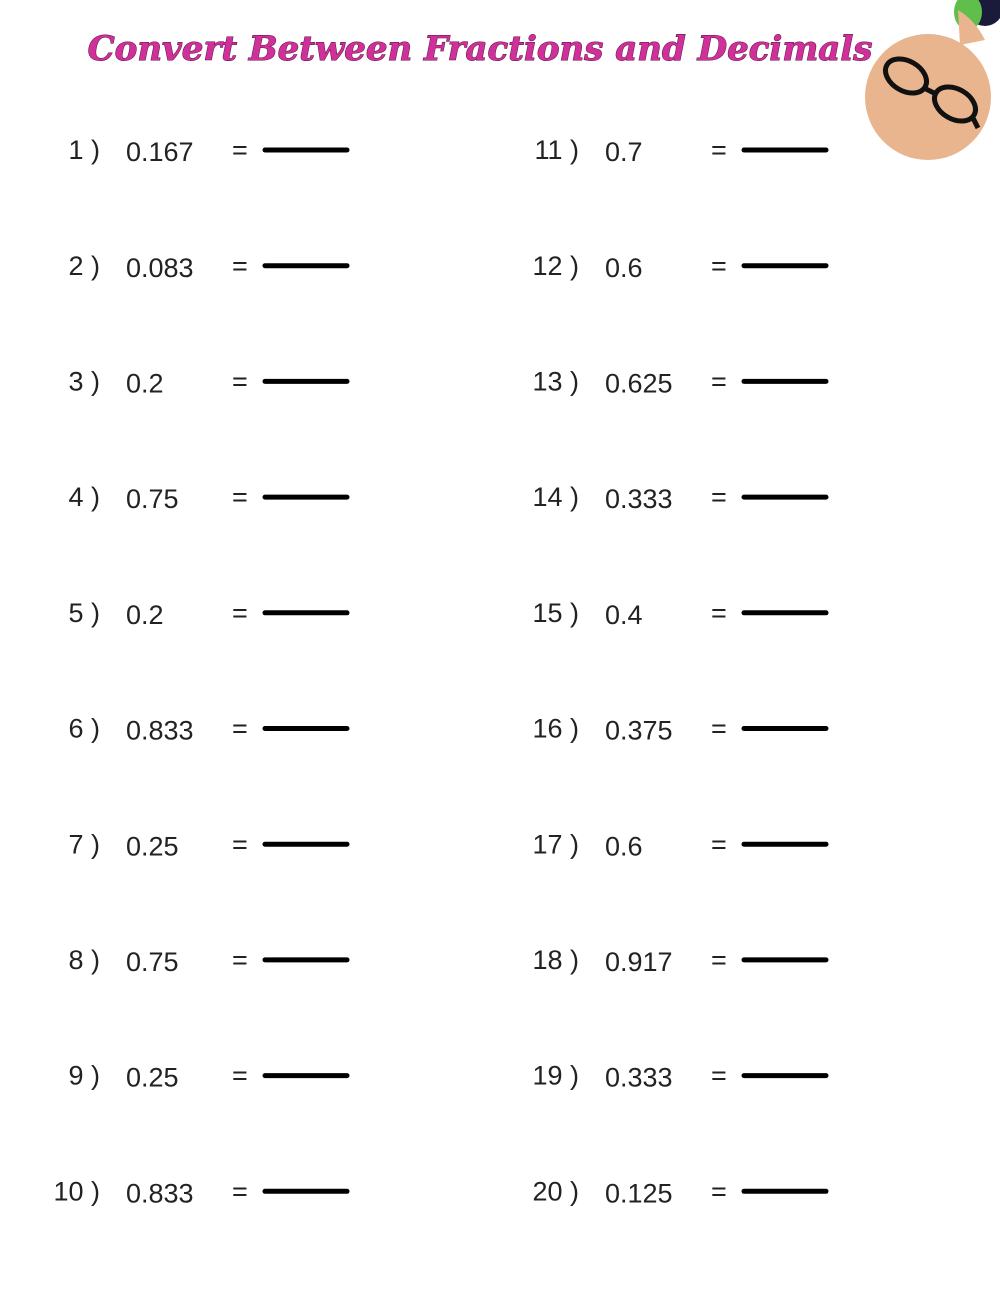 The height and width of the screenshot is (1291, 1000). I want to click on decimal-value: 0.917, so click(639, 962).